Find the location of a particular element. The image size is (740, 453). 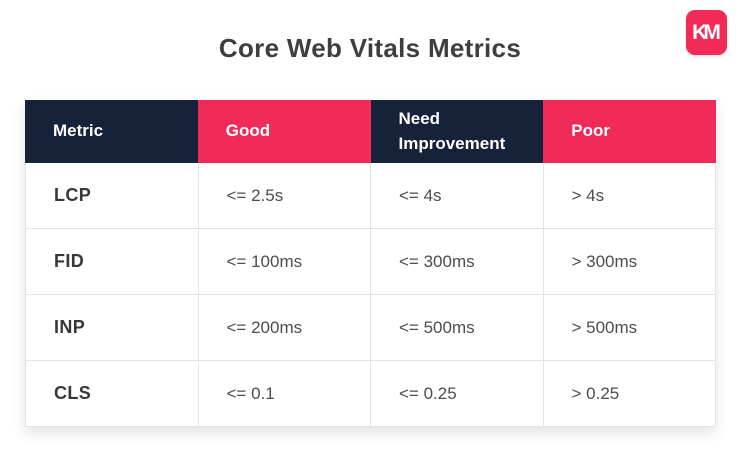

table-row-inp: INP <= 200ms <= 500ms > 500ms is located at coordinates (370, 328).